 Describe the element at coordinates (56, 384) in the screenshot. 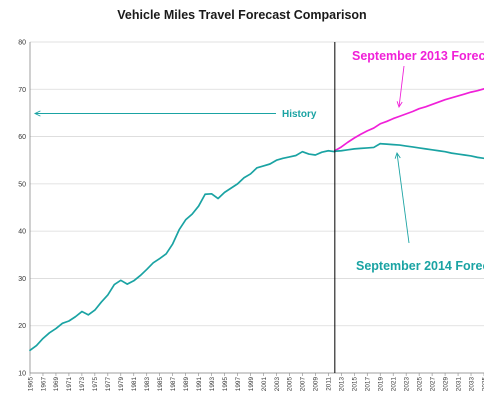

I see `x-tick-label: 1969` at that location.